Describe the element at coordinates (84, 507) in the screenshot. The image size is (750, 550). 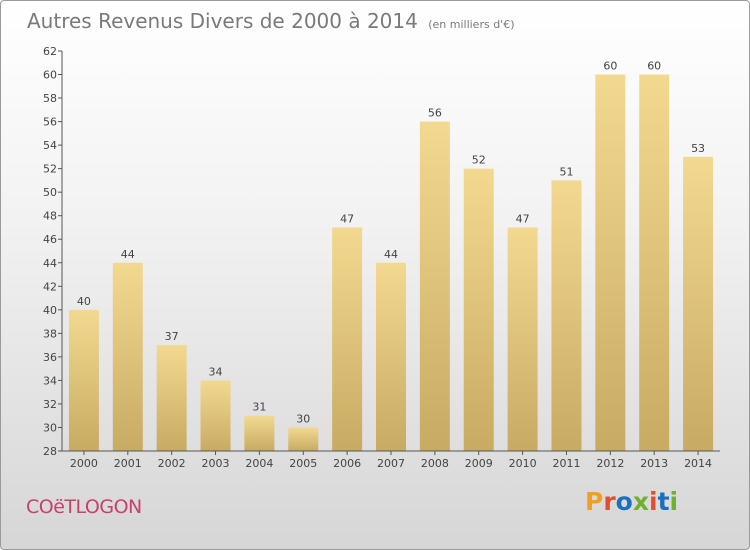
I see `commune-name: COëTLOGON` at that location.